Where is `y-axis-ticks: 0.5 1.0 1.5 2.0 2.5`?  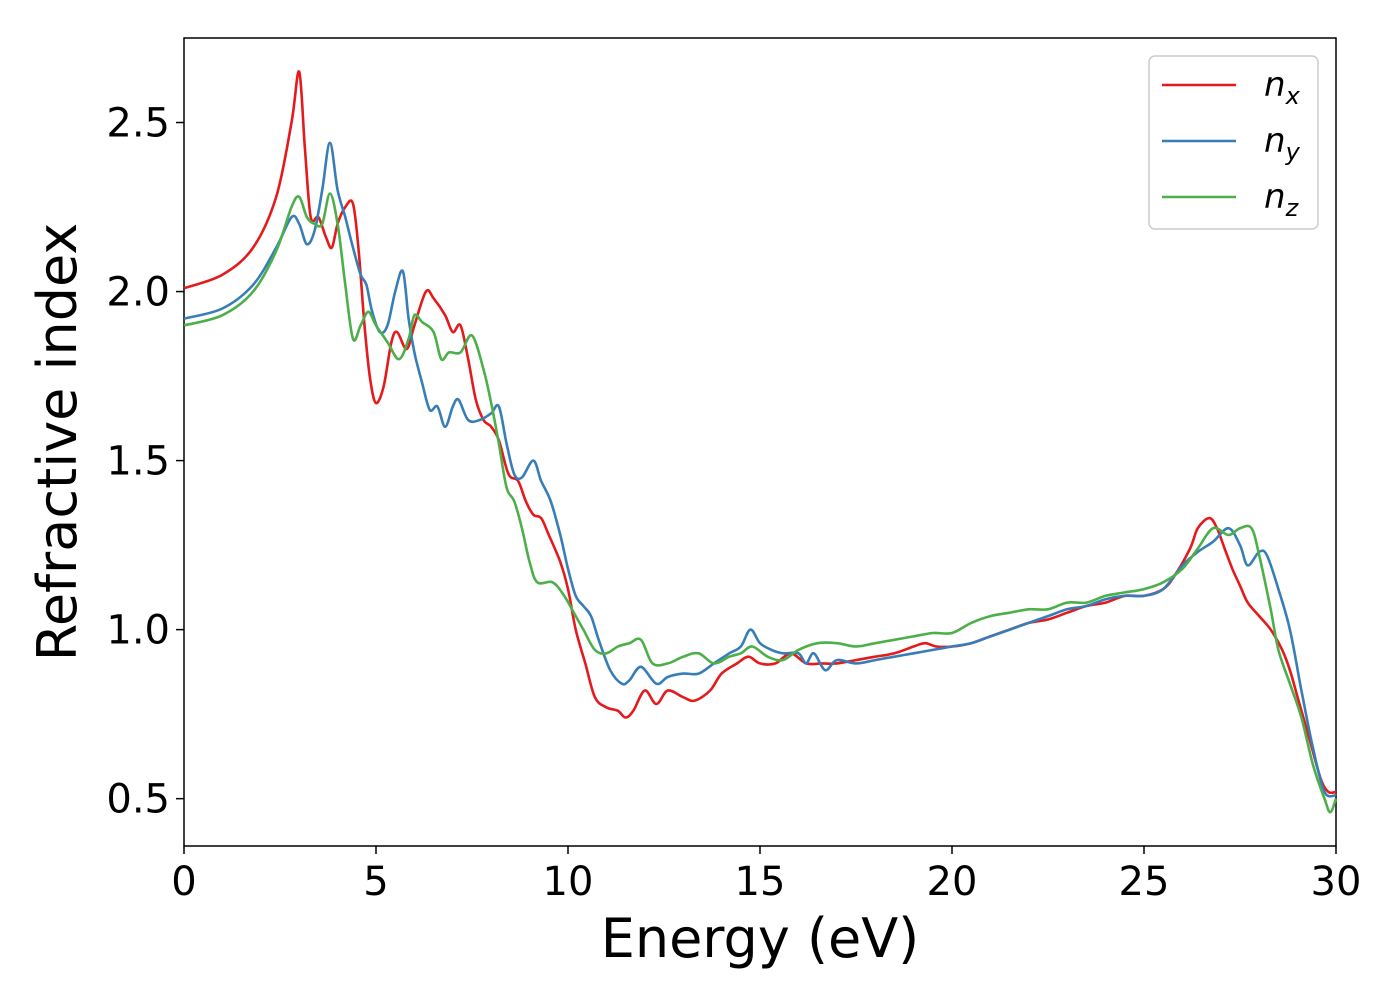
y-axis-ticks: 0.5 1.0 1.5 2.0 2.5 is located at coordinates (145, 462).